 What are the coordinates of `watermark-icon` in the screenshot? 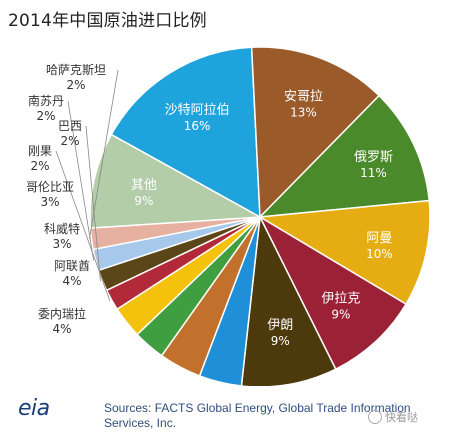 It's located at (375, 417).